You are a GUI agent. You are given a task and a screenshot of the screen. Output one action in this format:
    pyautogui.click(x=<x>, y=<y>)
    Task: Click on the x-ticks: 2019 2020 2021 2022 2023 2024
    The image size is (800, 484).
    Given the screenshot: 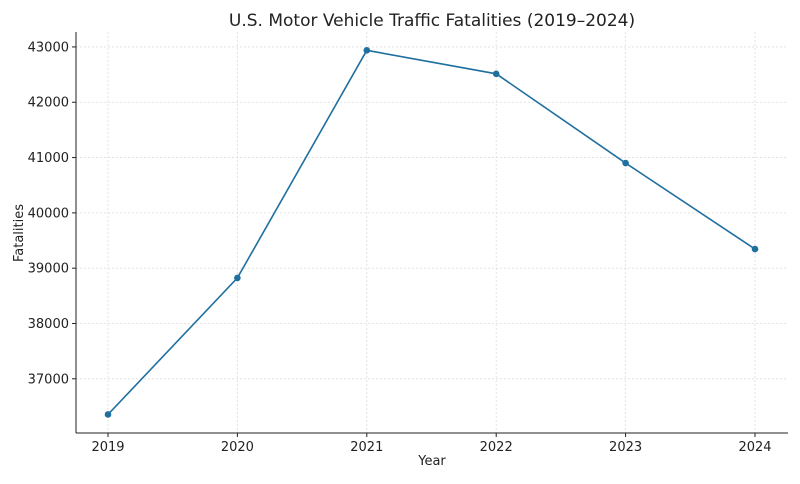 What is the action you would take?
    pyautogui.click(x=431, y=444)
    